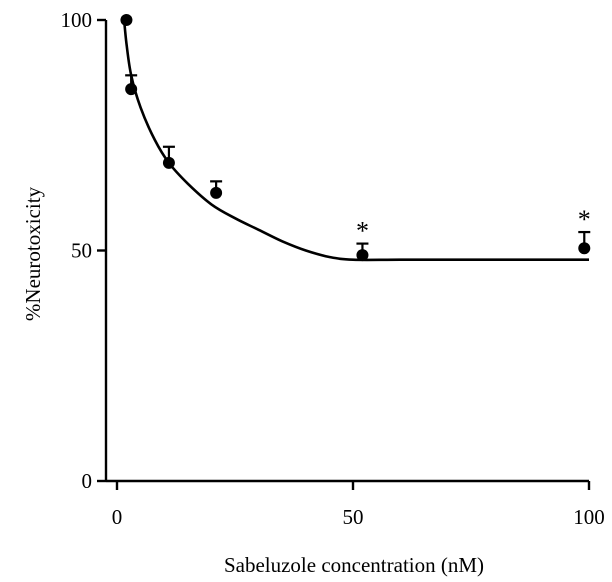 The height and width of the screenshot is (582, 612). What do you see at coordinates (117, 517) in the screenshot?
I see `x-tick-label: 0` at bounding box center [117, 517].